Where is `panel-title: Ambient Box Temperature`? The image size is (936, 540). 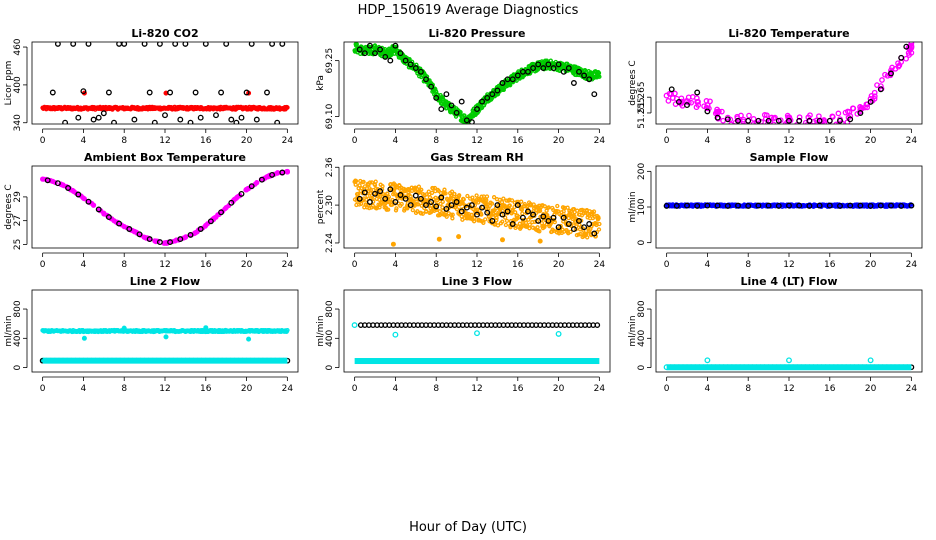 panel-title: Ambient Box Temperature is located at coordinates (165, 157).